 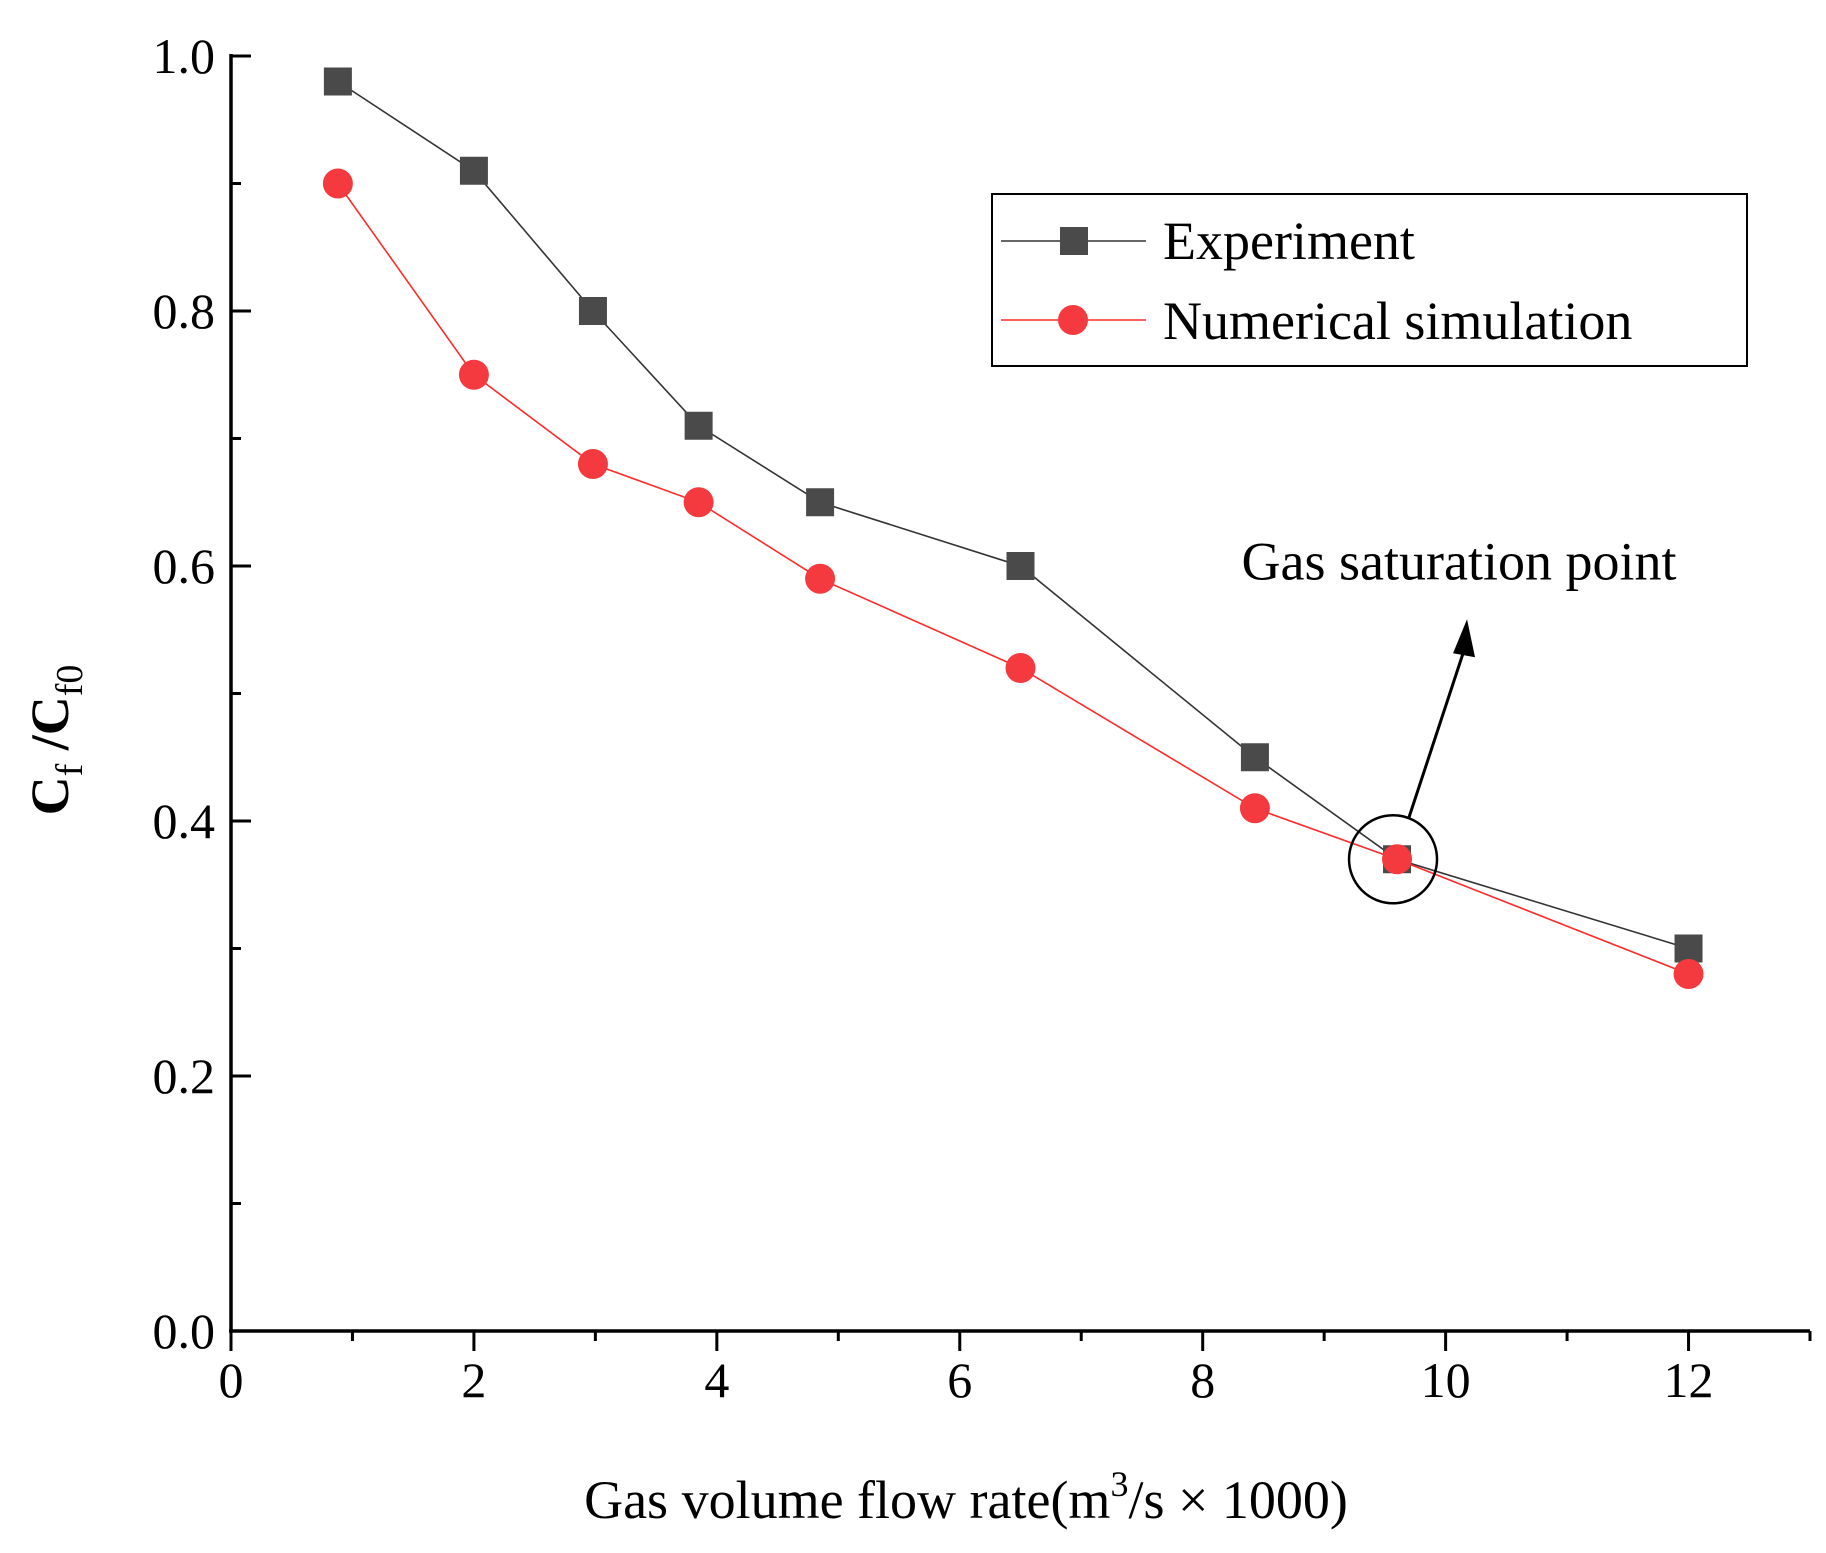 What do you see at coordinates (1397, 321) in the screenshot?
I see `legend-label-simulation: Numerical simulation` at bounding box center [1397, 321].